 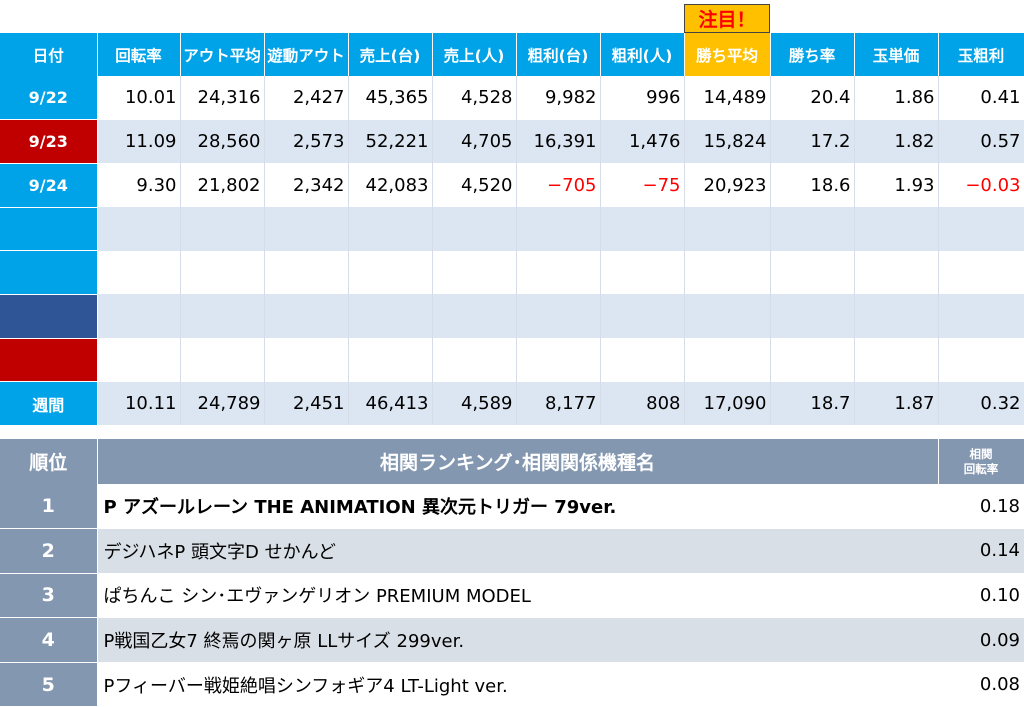 I want to click on rank-number: 3, so click(x=49, y=596).